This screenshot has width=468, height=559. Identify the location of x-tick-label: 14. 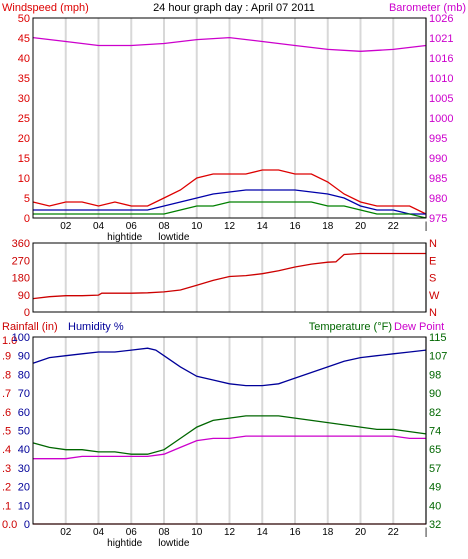
(263, 226).